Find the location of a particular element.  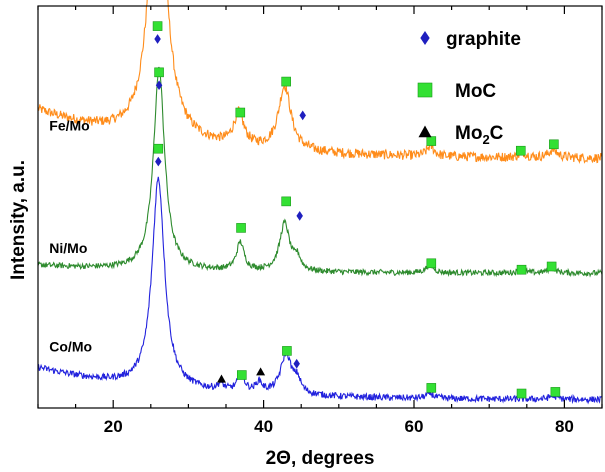

sample-label-ni-mo: Ni/Mo is located at coordinates (68, 248).